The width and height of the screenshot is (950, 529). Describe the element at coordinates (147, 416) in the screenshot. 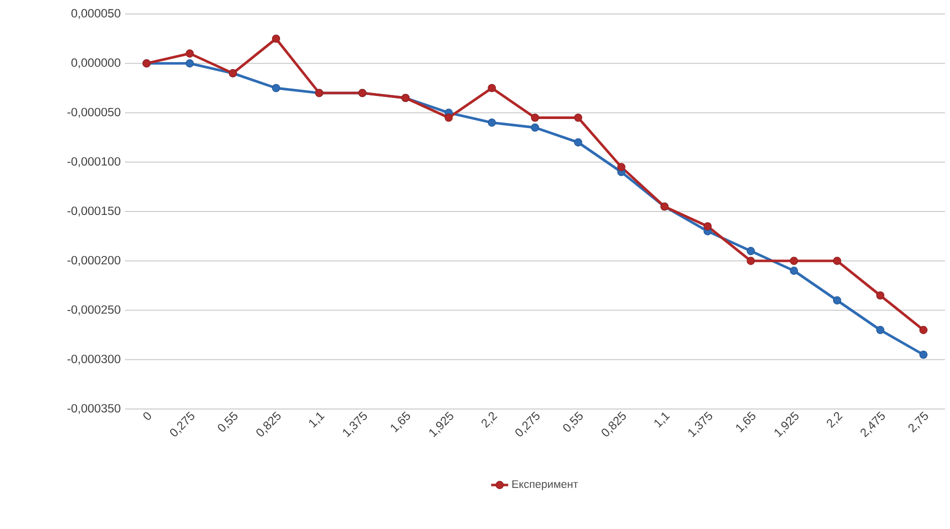

I see `x-tick-label: 0` at that location.